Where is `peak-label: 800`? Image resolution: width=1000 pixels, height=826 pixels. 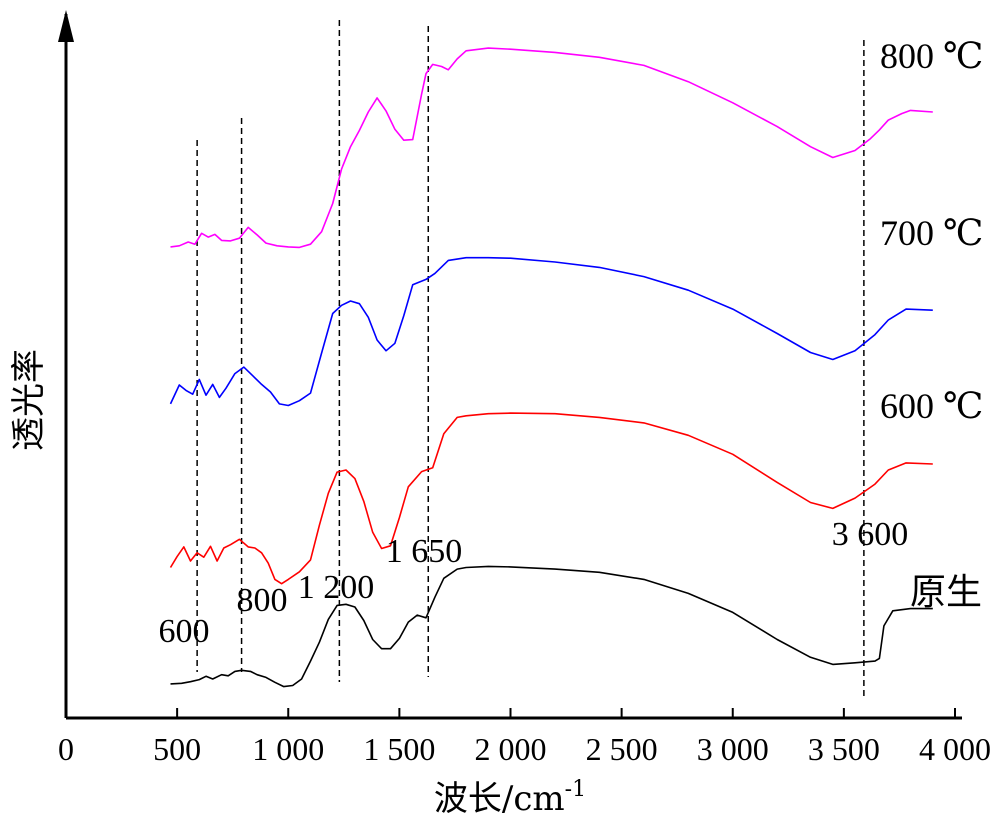
peak-label: 800 is located at coordinates (262, 600).